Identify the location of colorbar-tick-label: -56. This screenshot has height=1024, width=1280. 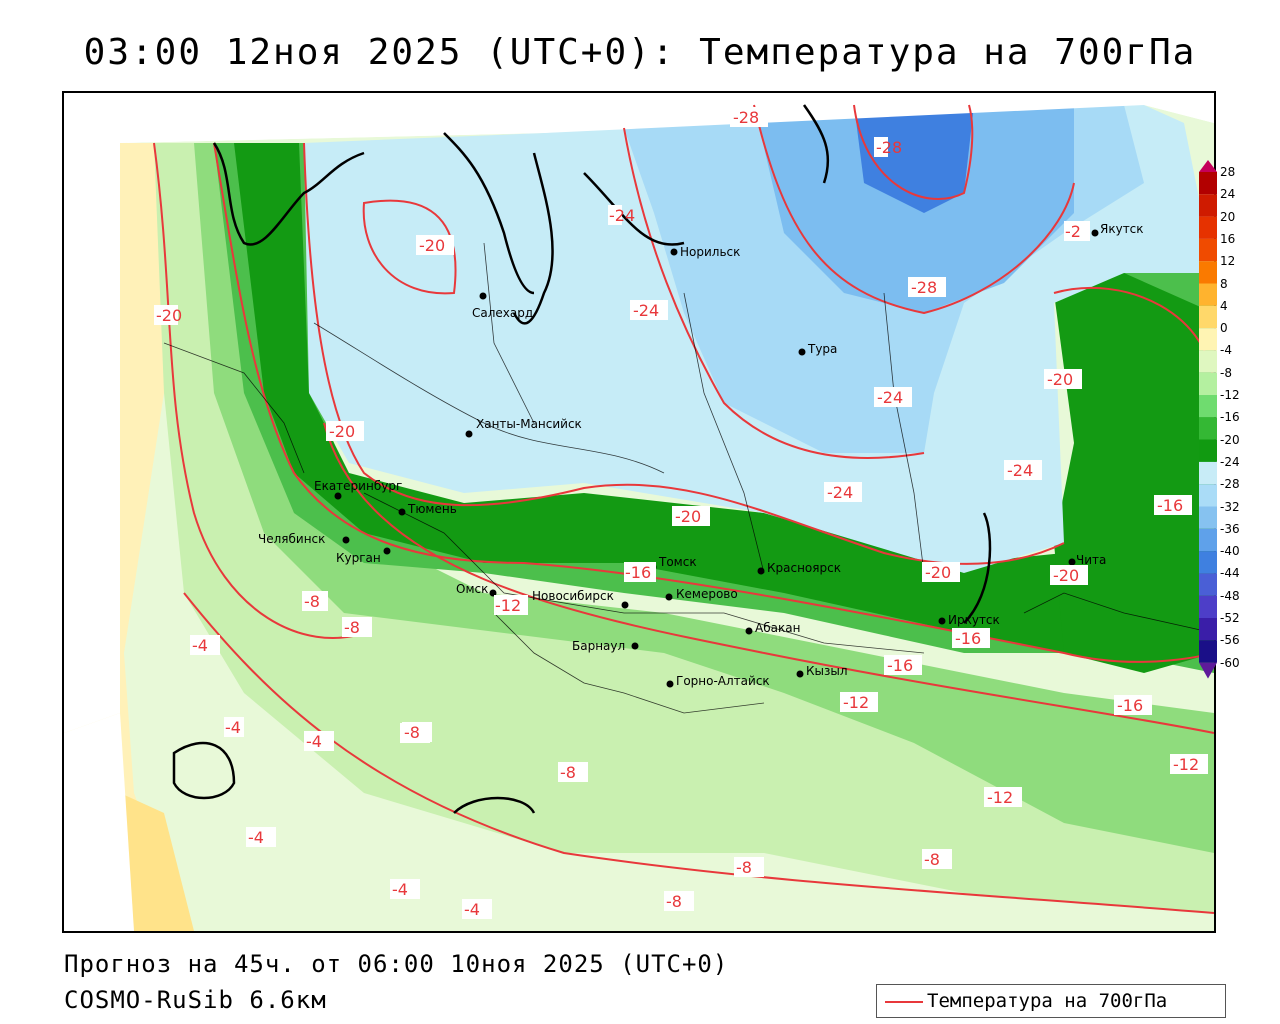
(1230, 640).